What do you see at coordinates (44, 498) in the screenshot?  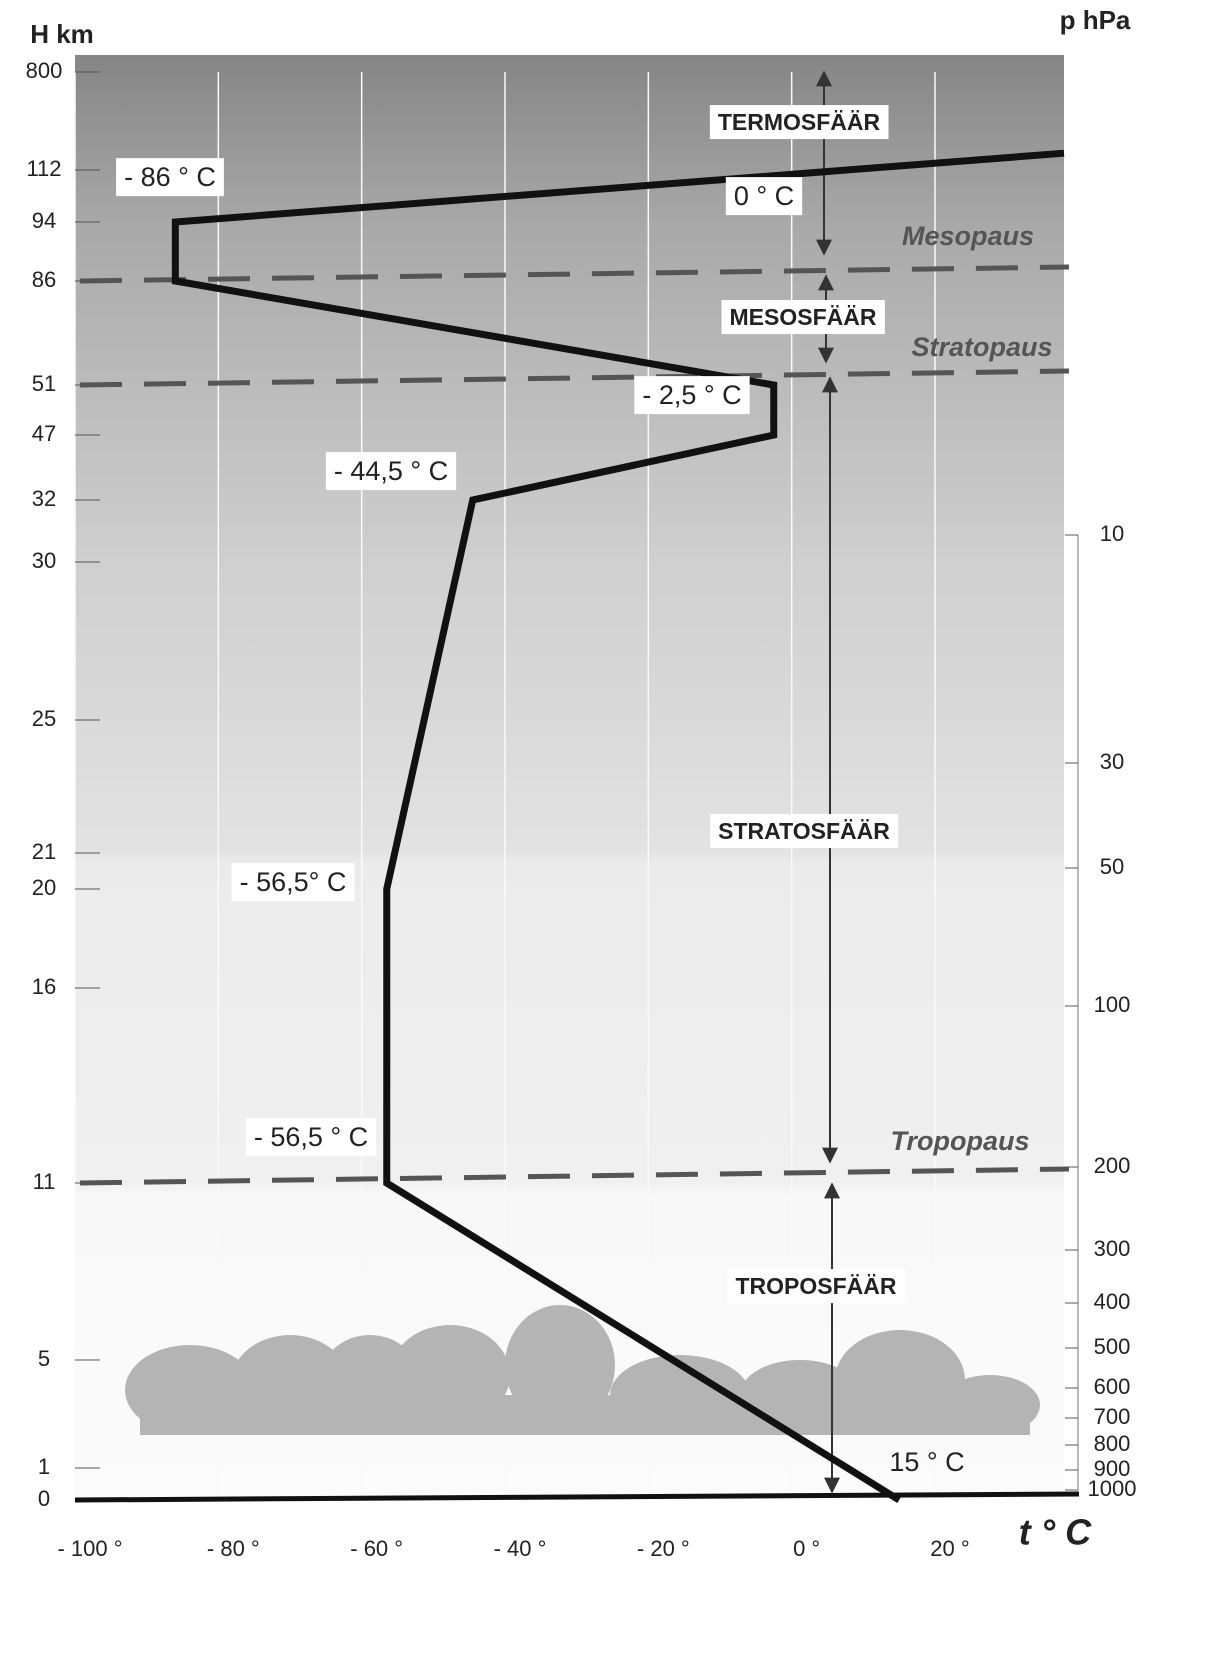 I see `y-tick-label: 32` at bounding box center [44, 498].